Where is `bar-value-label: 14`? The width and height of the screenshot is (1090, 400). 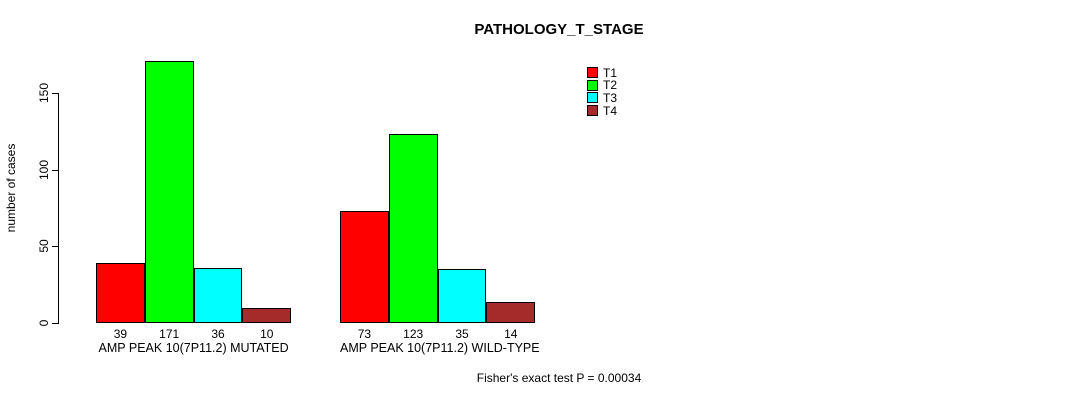
bar-value-label: 14 is located at coordinates (511, 334).